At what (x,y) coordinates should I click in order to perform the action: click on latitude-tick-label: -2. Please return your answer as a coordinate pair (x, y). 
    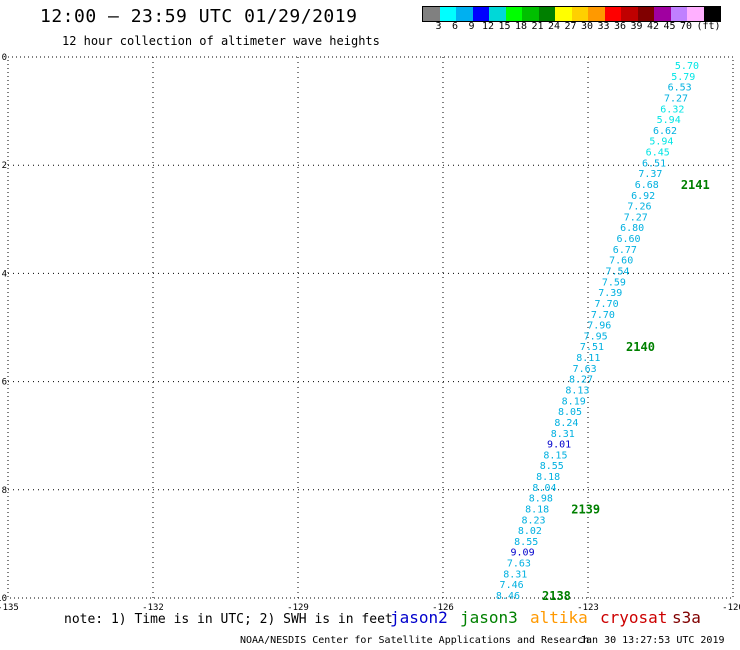
    Looking at the image, I should click on (3, 166).